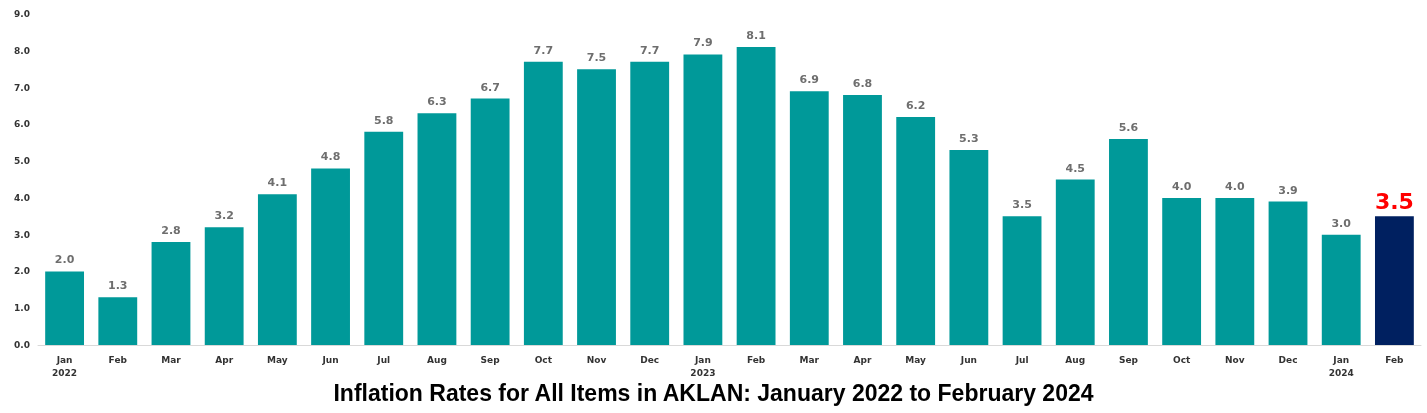  What do you see at coordinates (22, 308) in the screenshot?
I see `y-tick-label: 1.0` at bounding box center [22, 308].